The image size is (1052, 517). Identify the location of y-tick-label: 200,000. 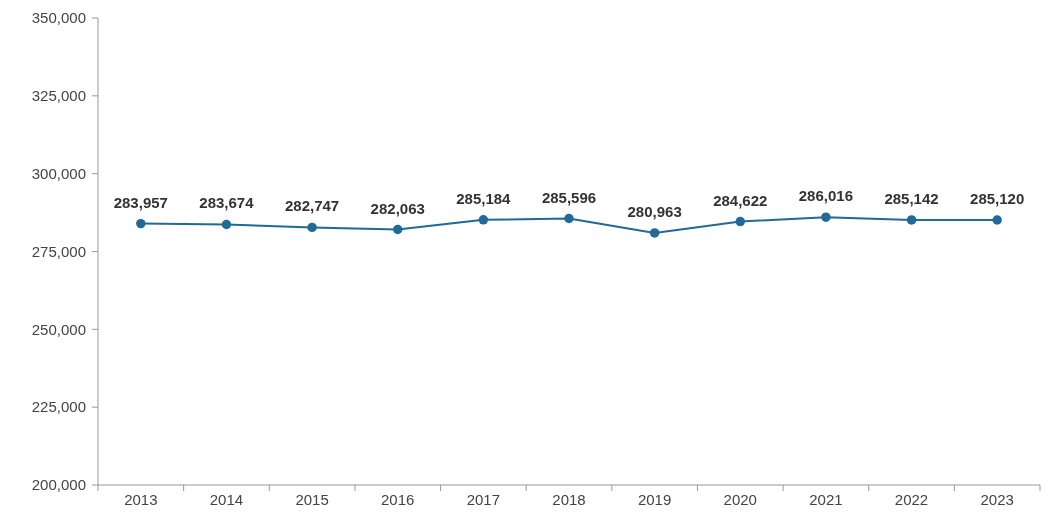
(58, 485).